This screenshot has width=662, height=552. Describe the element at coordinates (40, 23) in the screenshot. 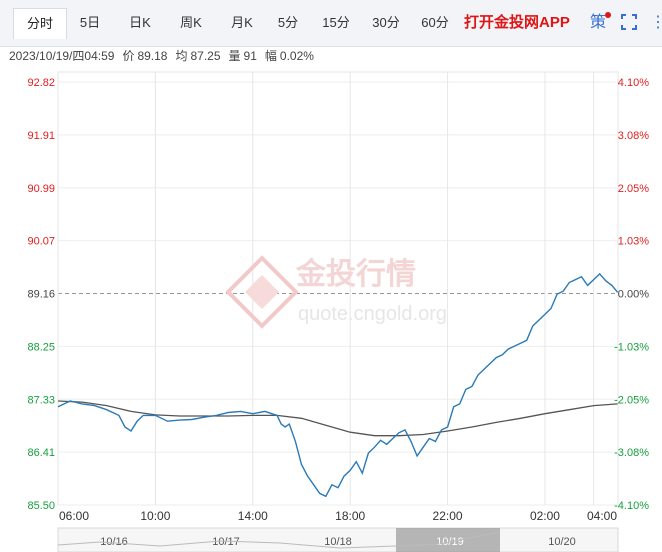

I see `tab-intraday: 分时` at that location.